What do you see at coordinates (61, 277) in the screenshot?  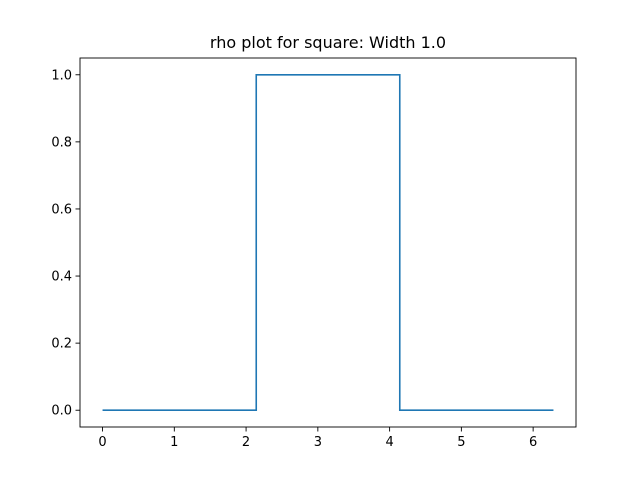 I see `y-tick-label: 0.4` at bounding box center [61, 277].